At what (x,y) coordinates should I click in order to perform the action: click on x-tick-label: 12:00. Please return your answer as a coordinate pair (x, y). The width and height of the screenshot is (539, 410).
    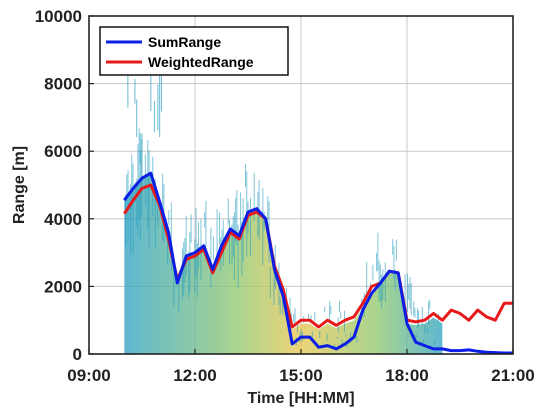
    Looking at the image, I should click on (194, 375).